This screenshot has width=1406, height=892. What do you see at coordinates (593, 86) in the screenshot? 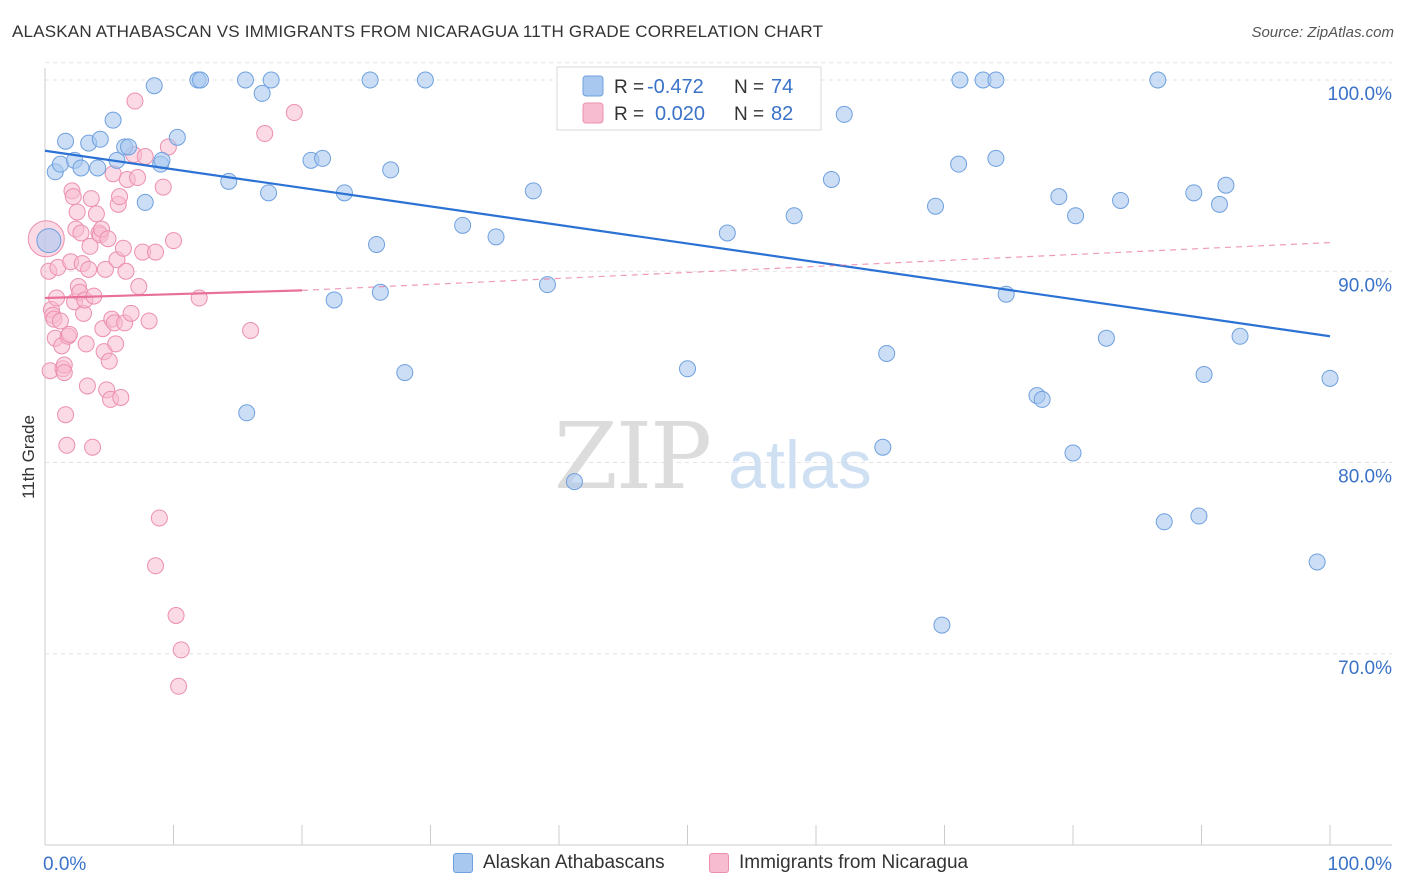
I see `legend-swatch-blue` at bounding box center [593, 86].